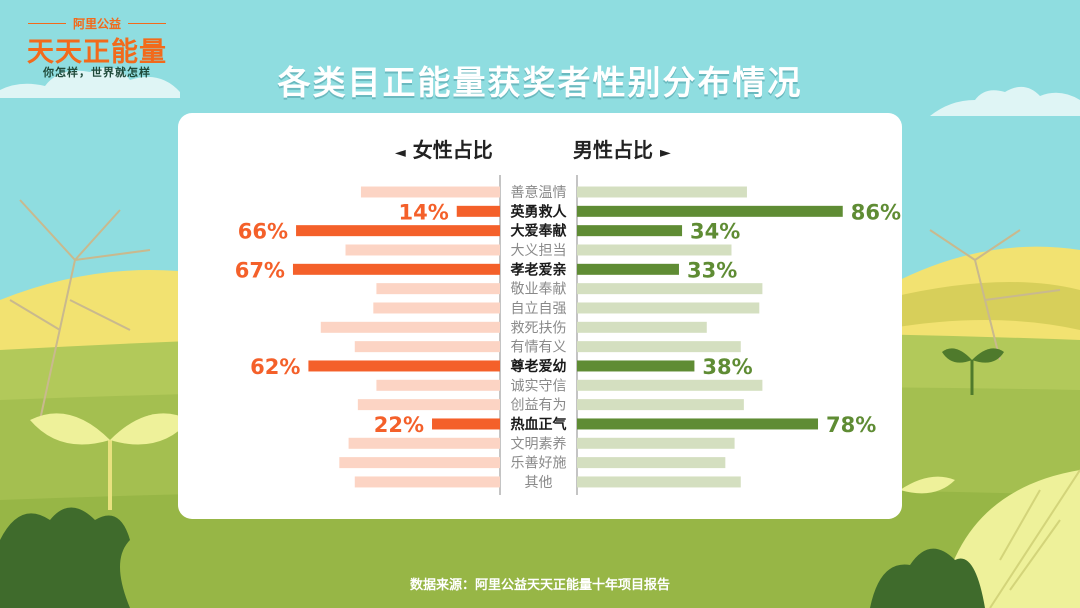 The height and width of the screenshot is (608, 1080). Describe the element at coordinates (539, 231) in the screenshot. I see `category-label: 大爱奉献` at that location.